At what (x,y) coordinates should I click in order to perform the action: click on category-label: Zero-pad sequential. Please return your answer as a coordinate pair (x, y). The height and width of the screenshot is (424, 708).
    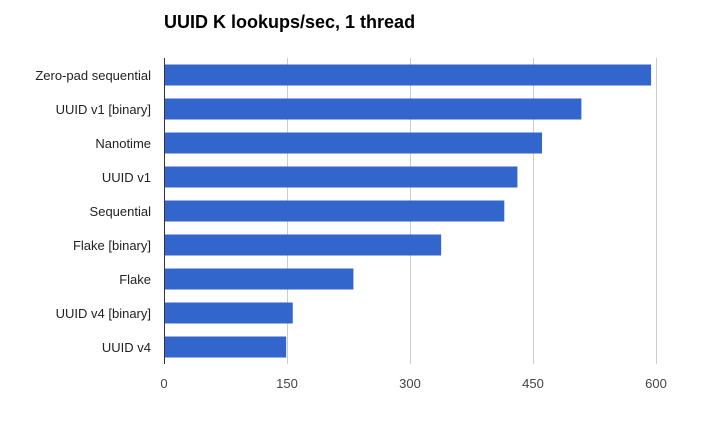
    Looking at the image, I should click on (93, 75).